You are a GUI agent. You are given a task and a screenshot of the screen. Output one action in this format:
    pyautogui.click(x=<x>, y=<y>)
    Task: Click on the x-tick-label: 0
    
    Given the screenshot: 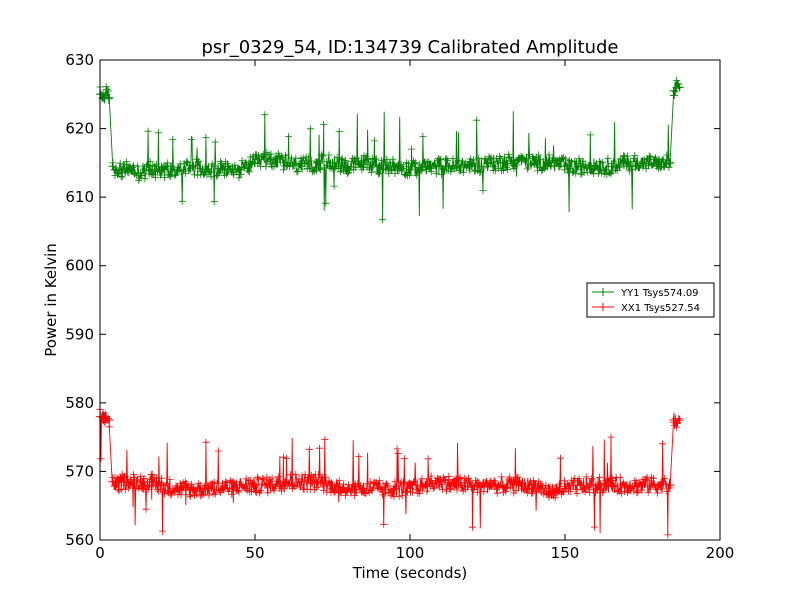 What is the action you would take?
    pyautogui.click(x=100, y=553)
    